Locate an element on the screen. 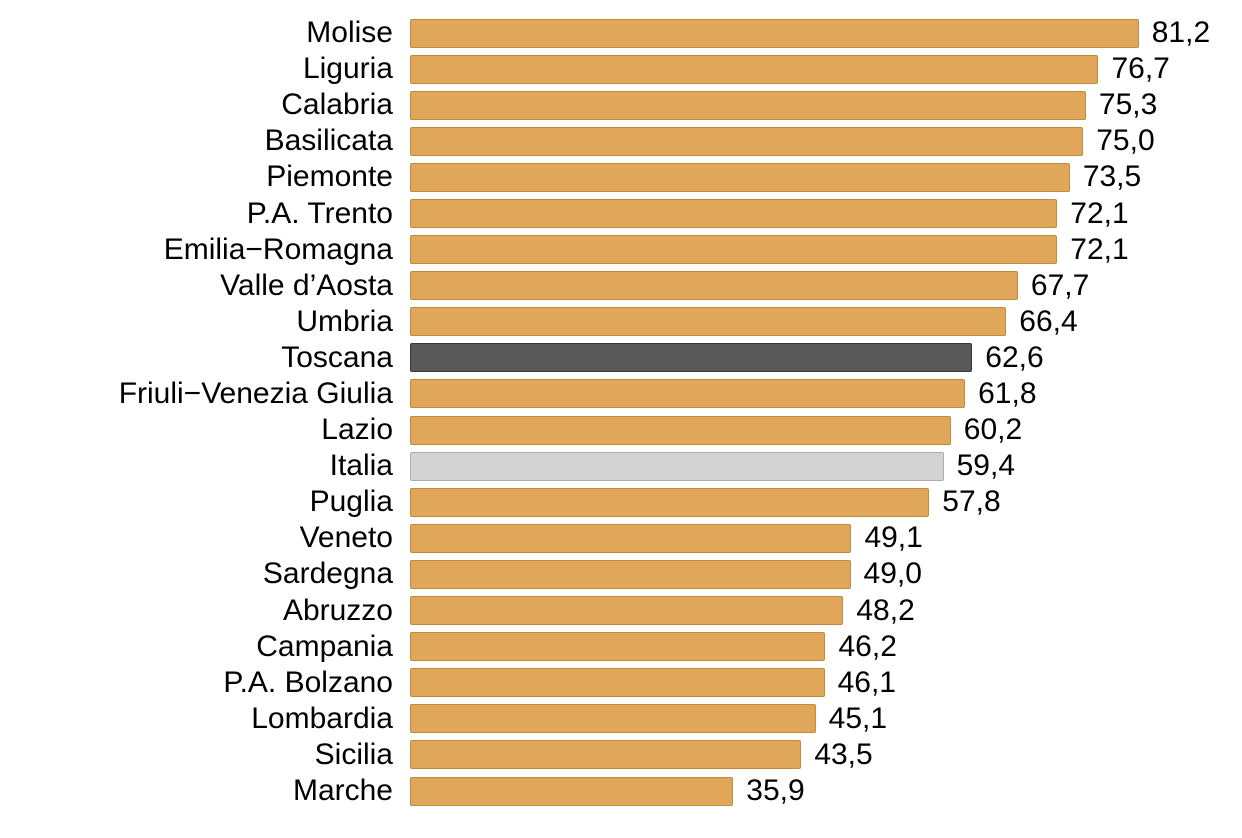  chart-row: Friuli−Venezia Giulia 61,8 is located at coordinates (621, 394).